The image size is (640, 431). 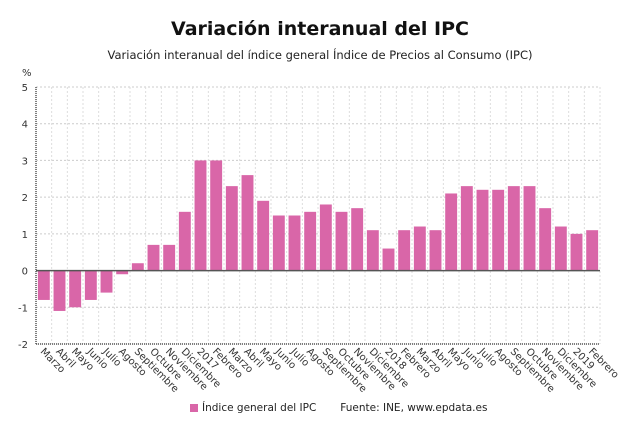 What do you see at coordinates (23, 308) in the screenshot?
I see `y-tick-label: -1` at bounding box center [23, 308].